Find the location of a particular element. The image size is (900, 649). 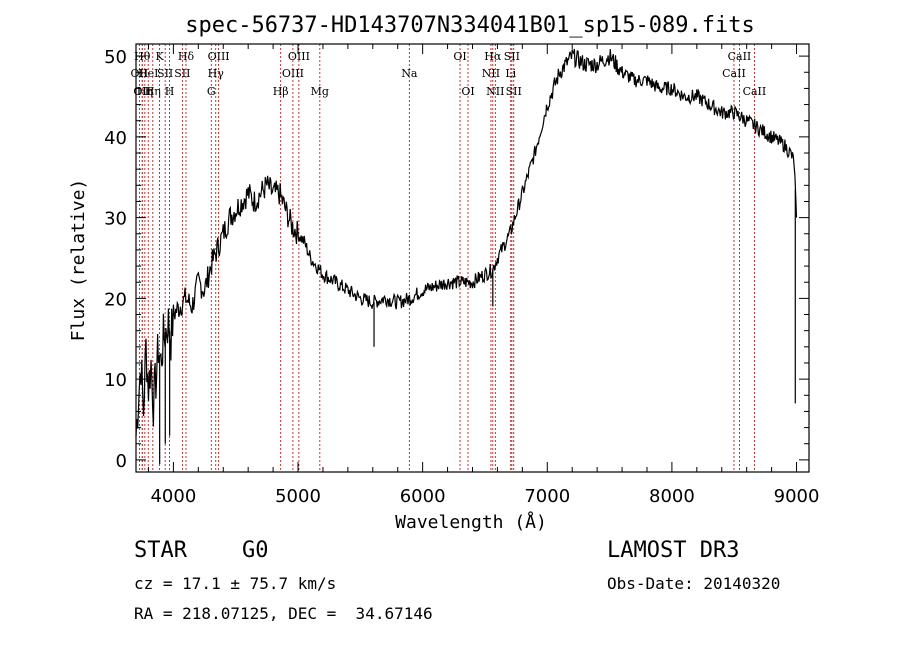

reference-line-label: Hδ is located at coordinates (186, 56).